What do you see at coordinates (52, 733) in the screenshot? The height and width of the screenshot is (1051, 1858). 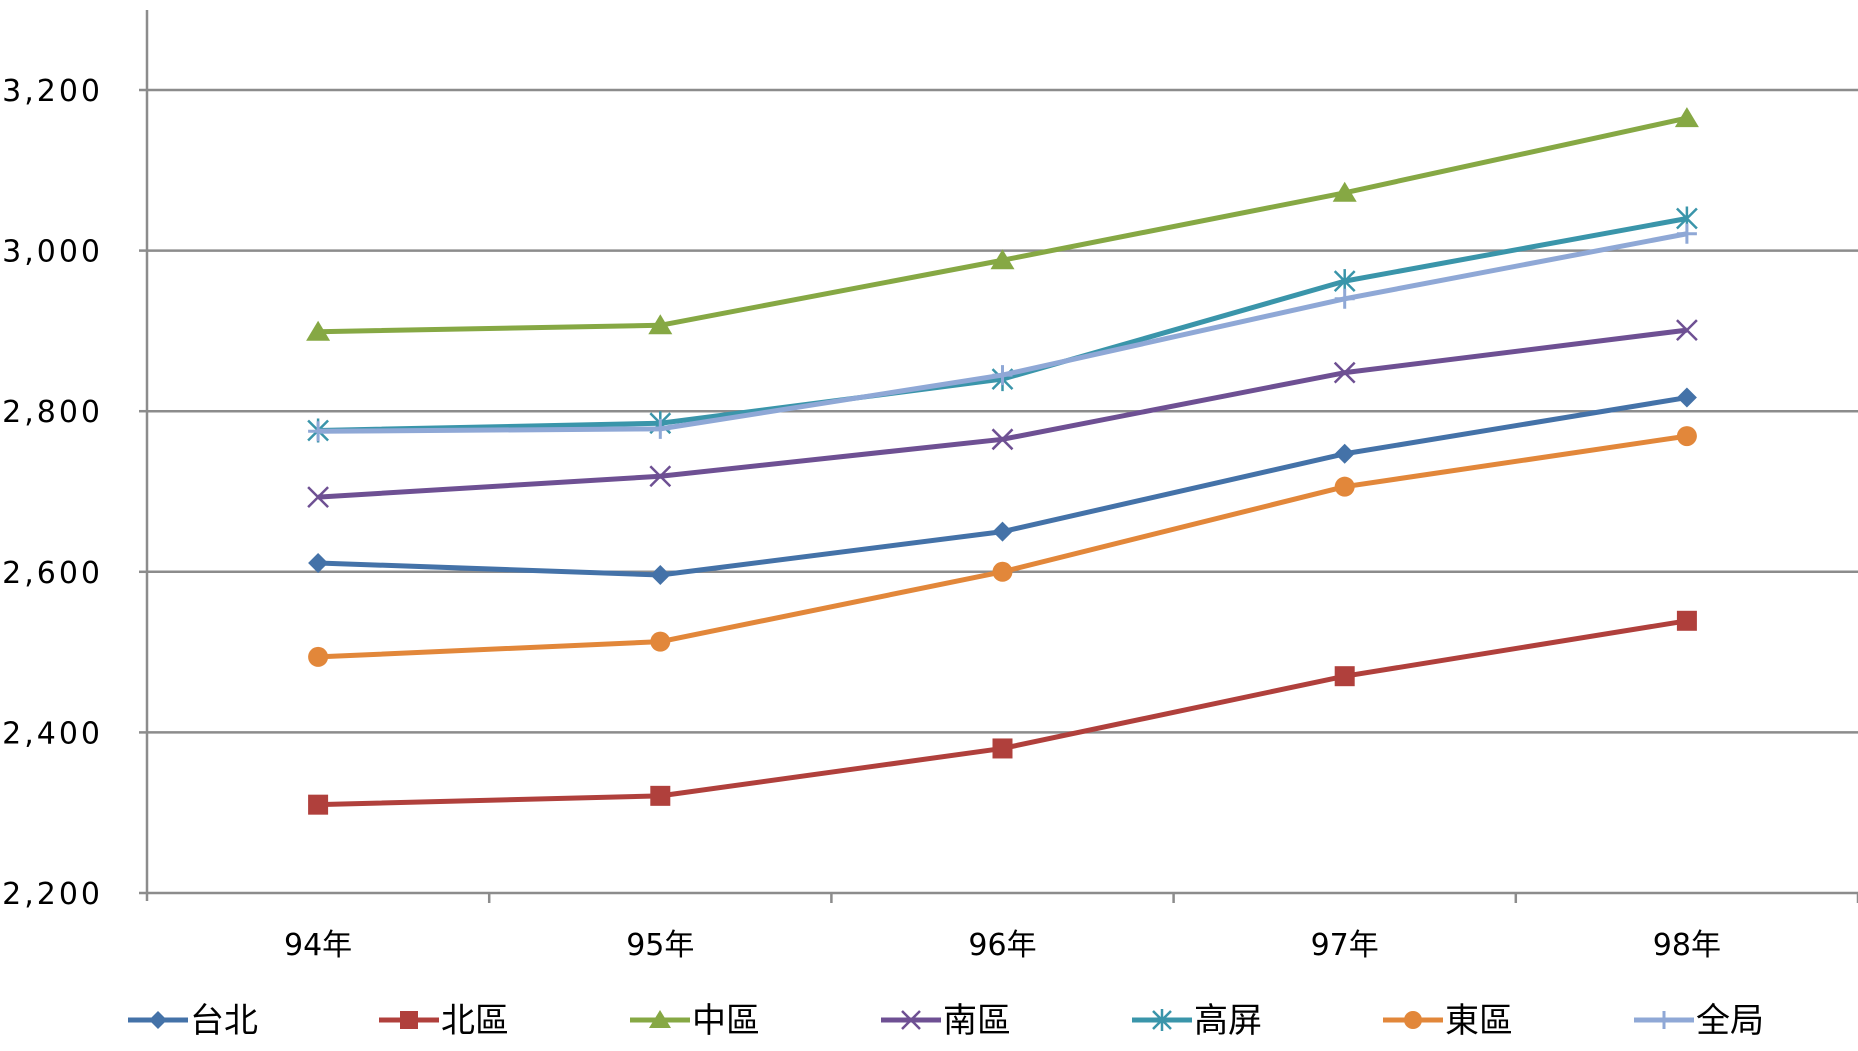 I see `y-tick-label: 2,400` at bounding box center [52, 733].